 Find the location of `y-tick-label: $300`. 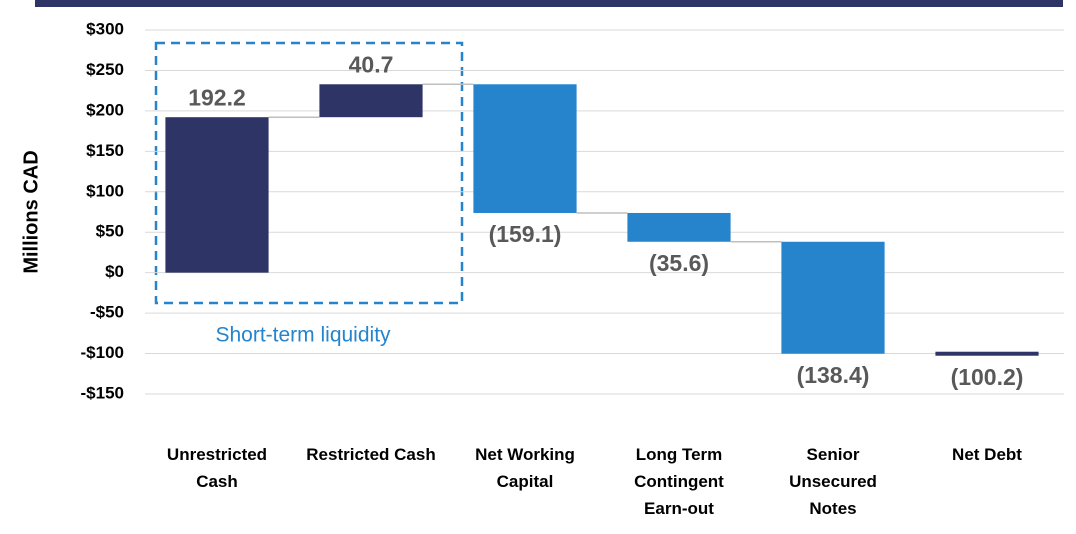

y-tick-label: $300 is located at coordinates (105, 28).